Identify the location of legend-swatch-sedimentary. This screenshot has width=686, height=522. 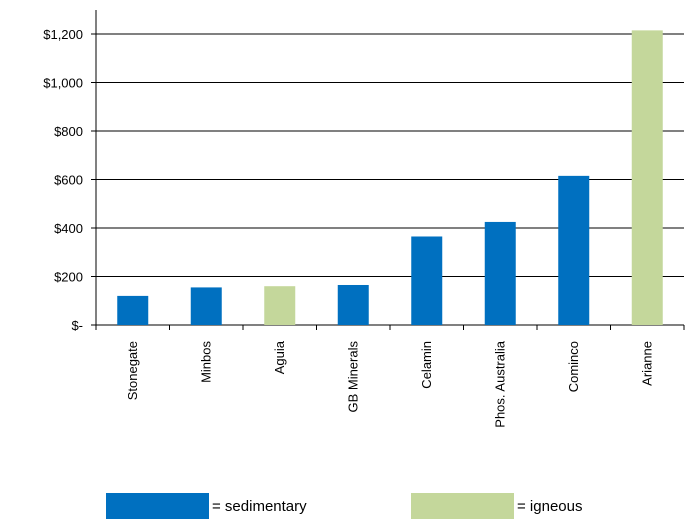
(157, 506).